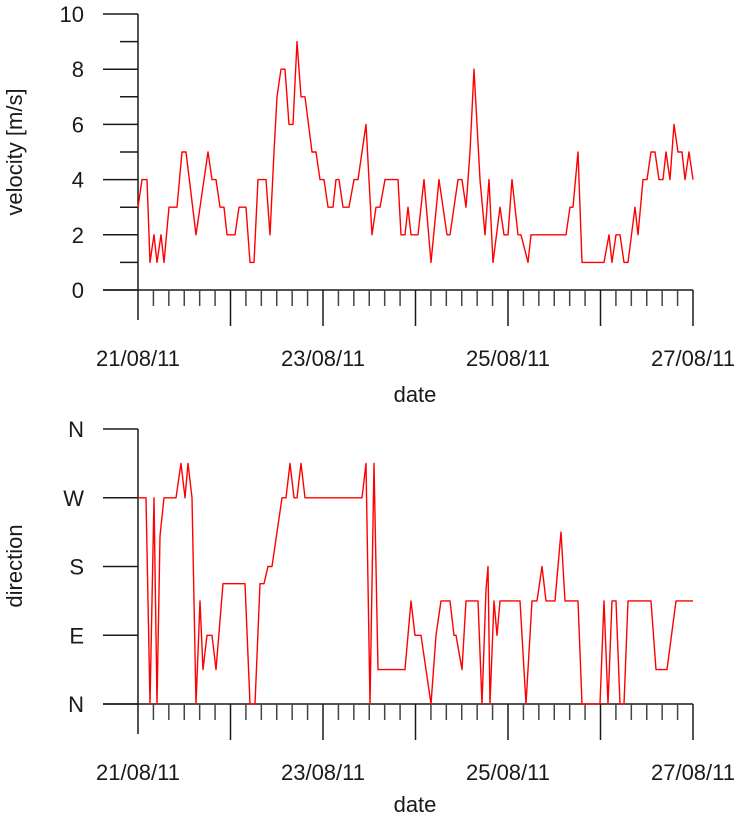  What do you see at coordinates (72, 14) in the screenshot?
I see `y-tick-label: 10` at bounding box center [72, 14].